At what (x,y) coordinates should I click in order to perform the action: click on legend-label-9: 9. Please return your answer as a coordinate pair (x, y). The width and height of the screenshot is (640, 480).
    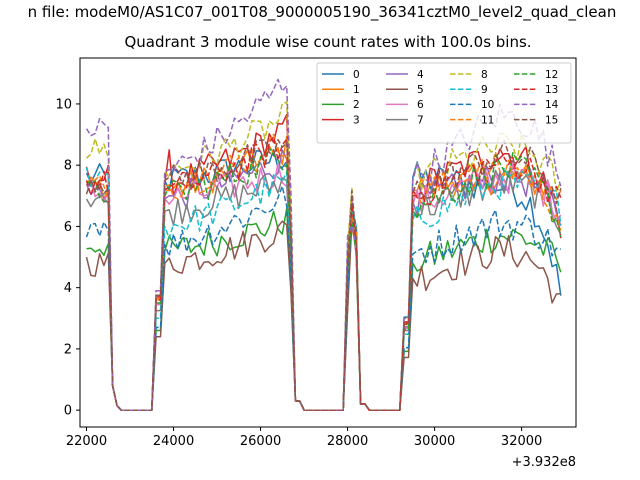
    Looking at the image, I should click on (484, 90).